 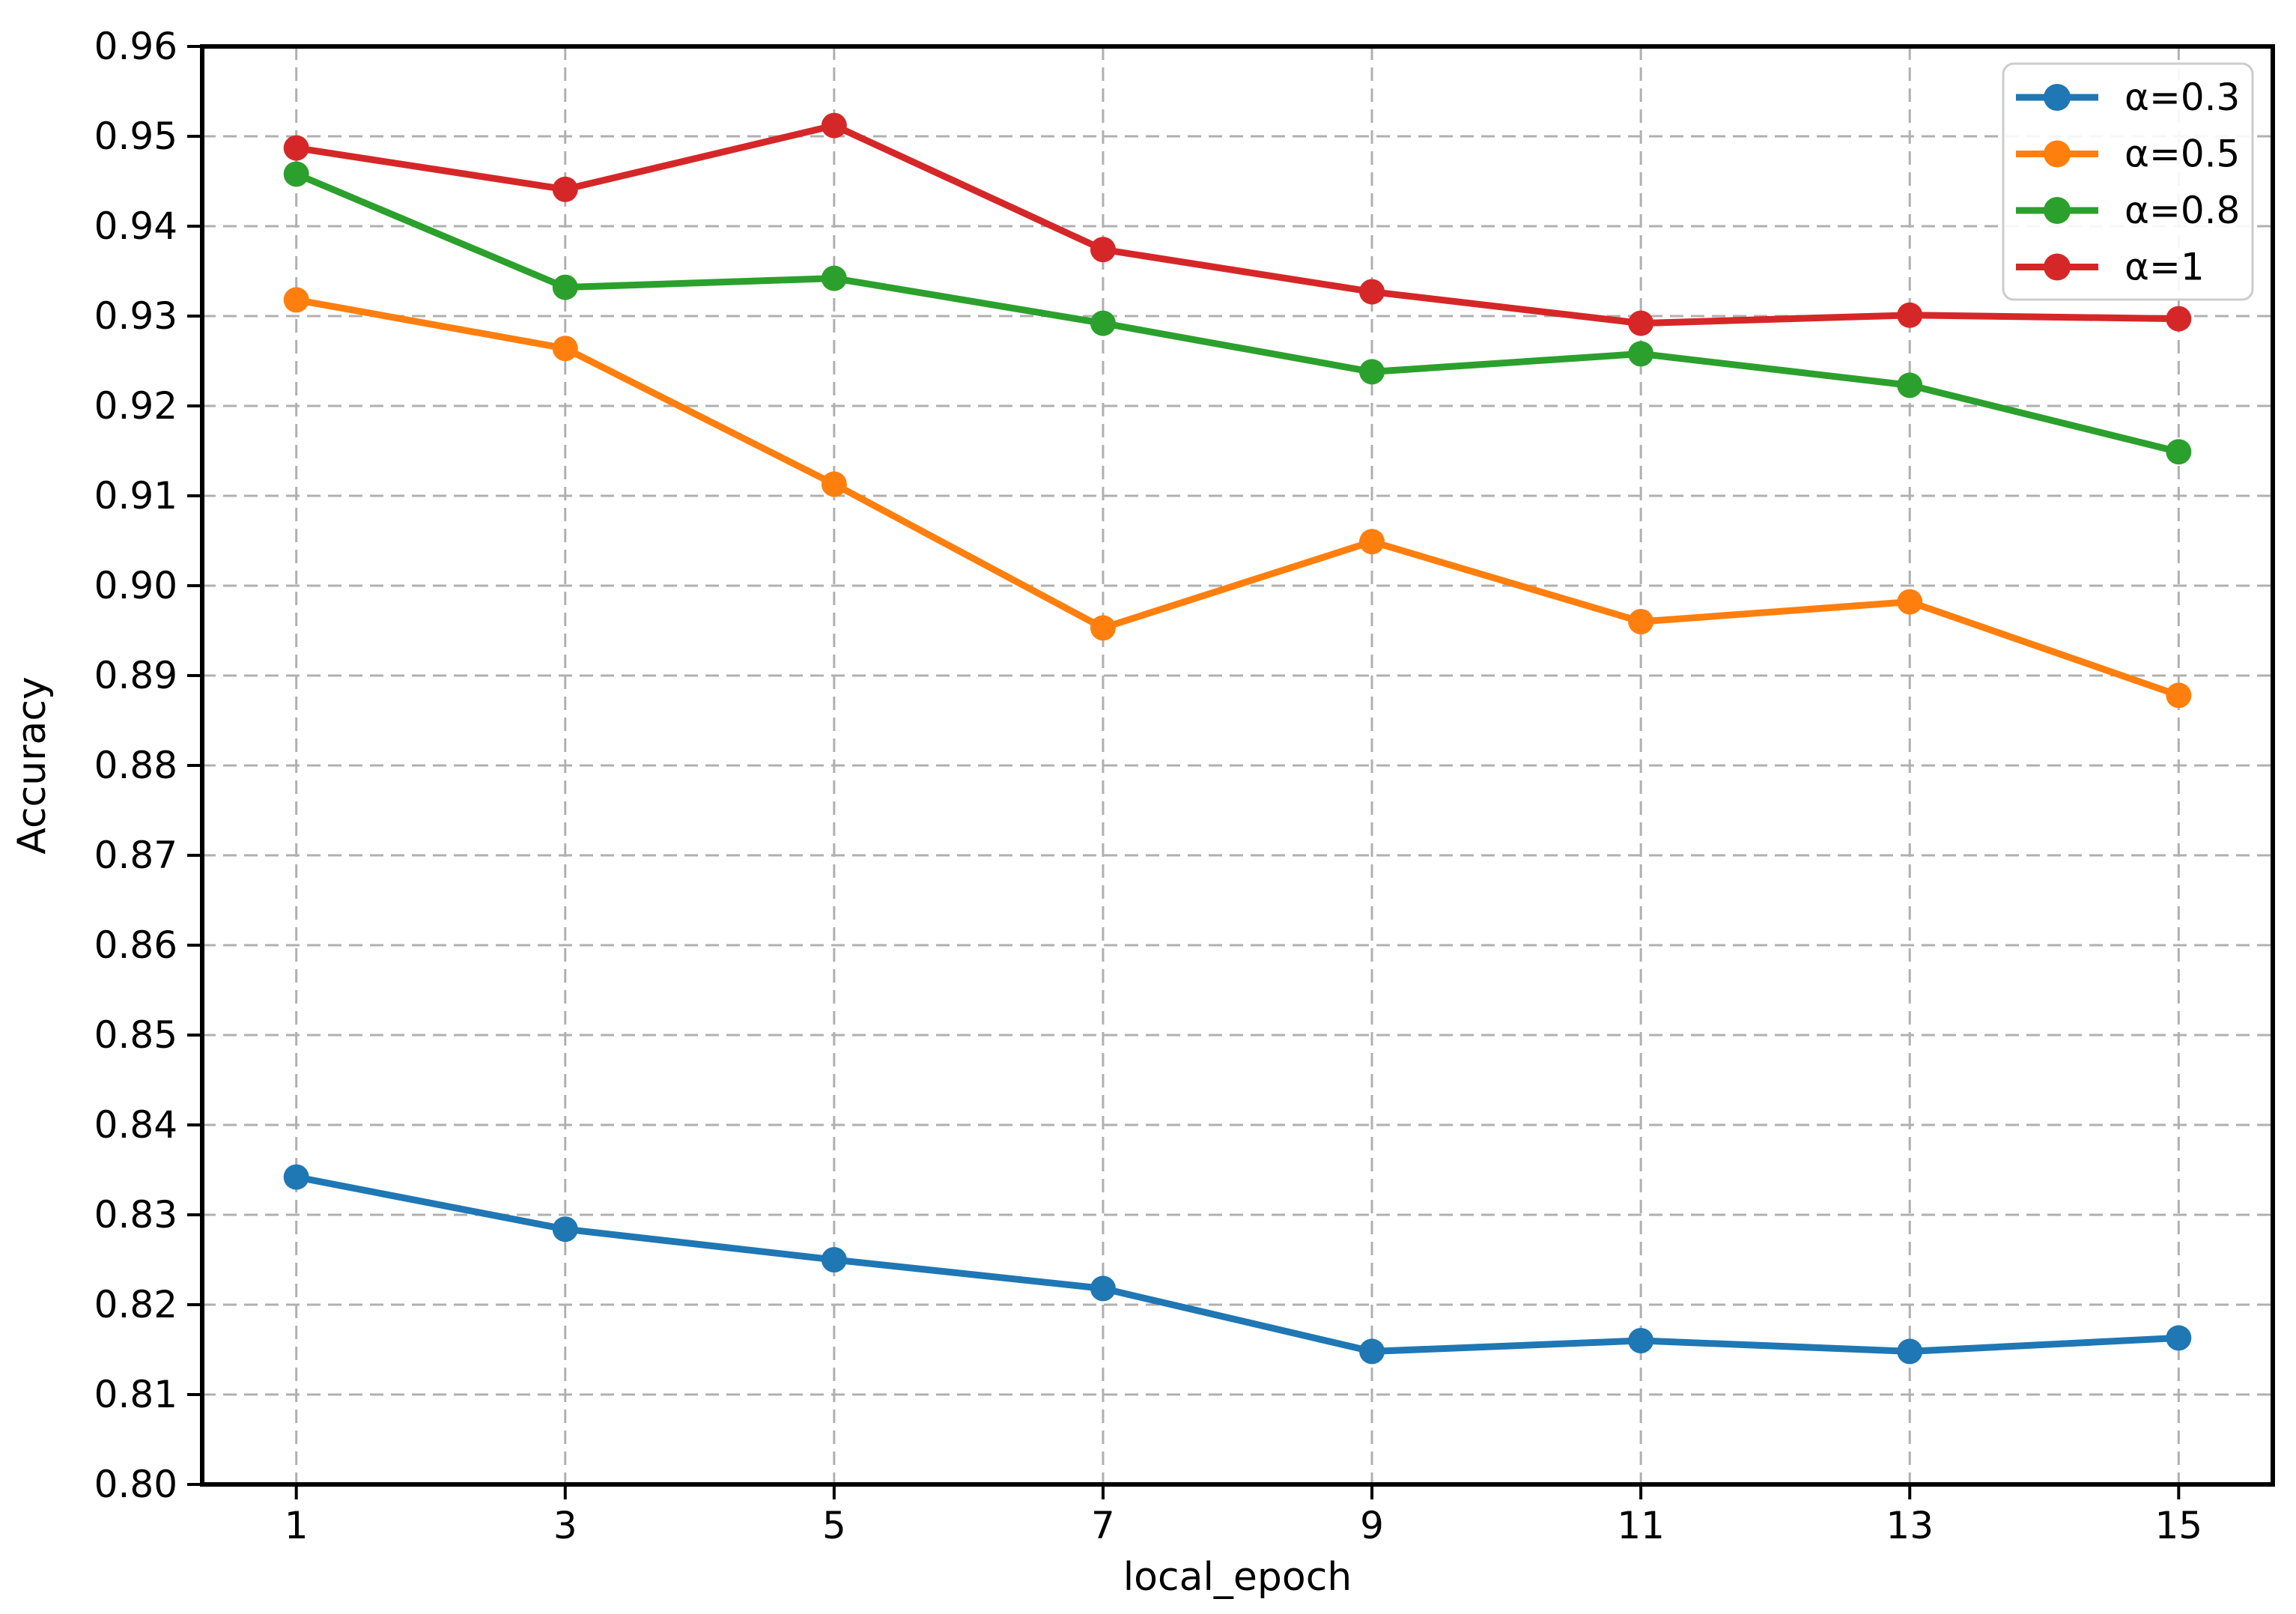 I want to click on series-alpha-0.3, so click(x=1237, y=1264).